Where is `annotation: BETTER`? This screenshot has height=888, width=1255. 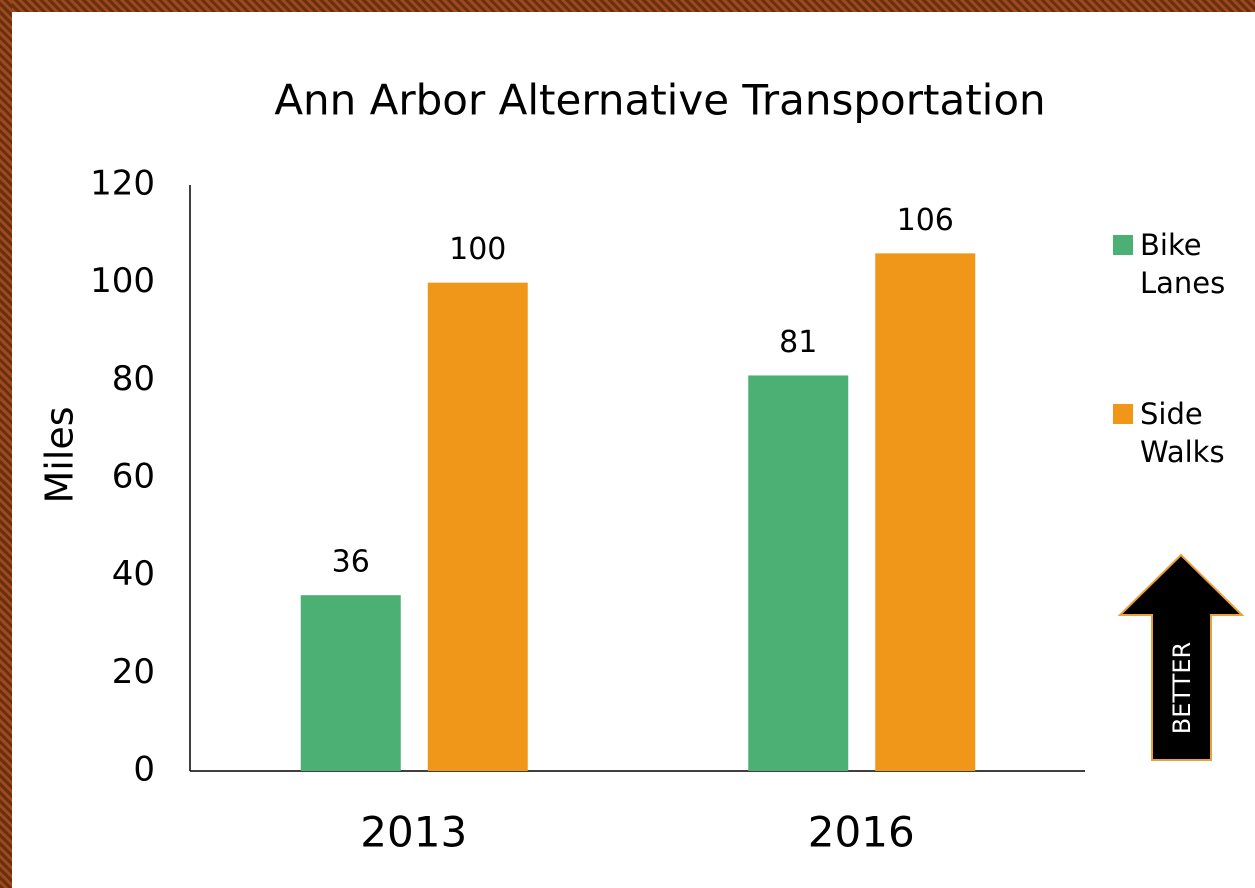
annotation: BETTER is located at coordinates (1182, 688).